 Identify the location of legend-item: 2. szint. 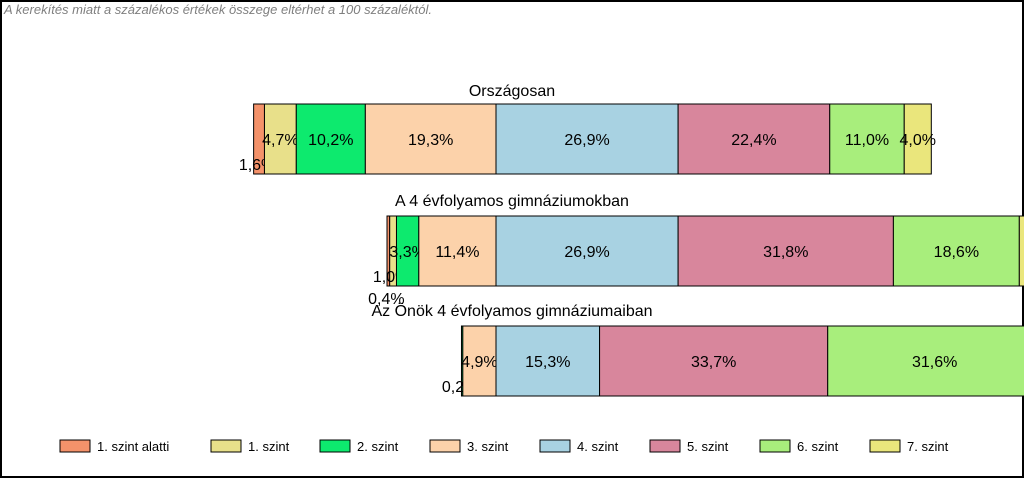
(359, 446).